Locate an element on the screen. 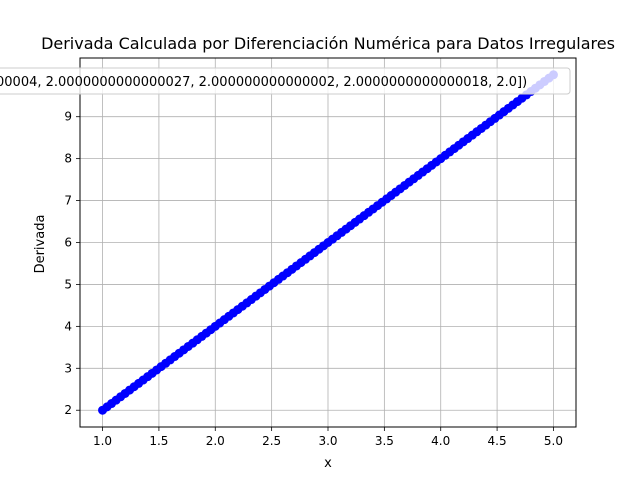  x-tick-label: 2.5 is located at coordinates (271, 441).